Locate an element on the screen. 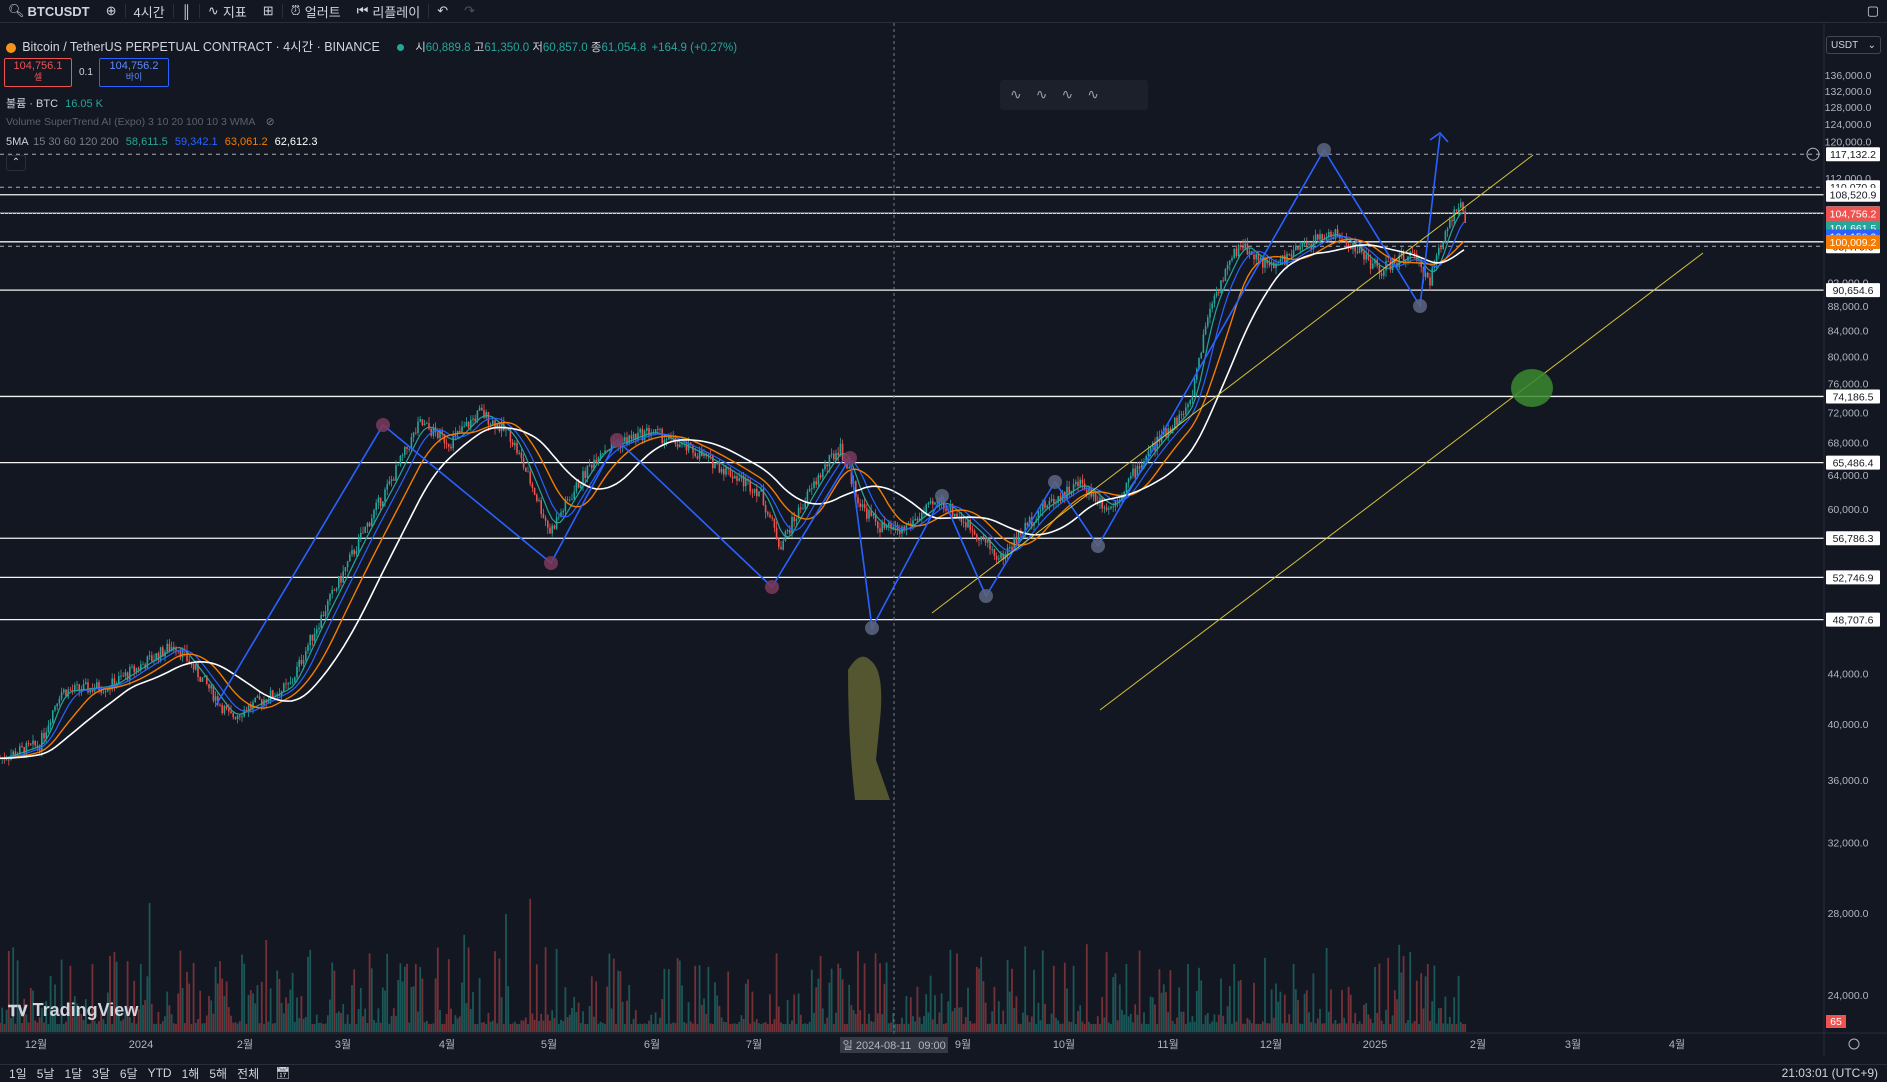 The height and width of the screenshot is (1082, 1887). layouts-button: ⊞ is located at coordinates (268, 11).